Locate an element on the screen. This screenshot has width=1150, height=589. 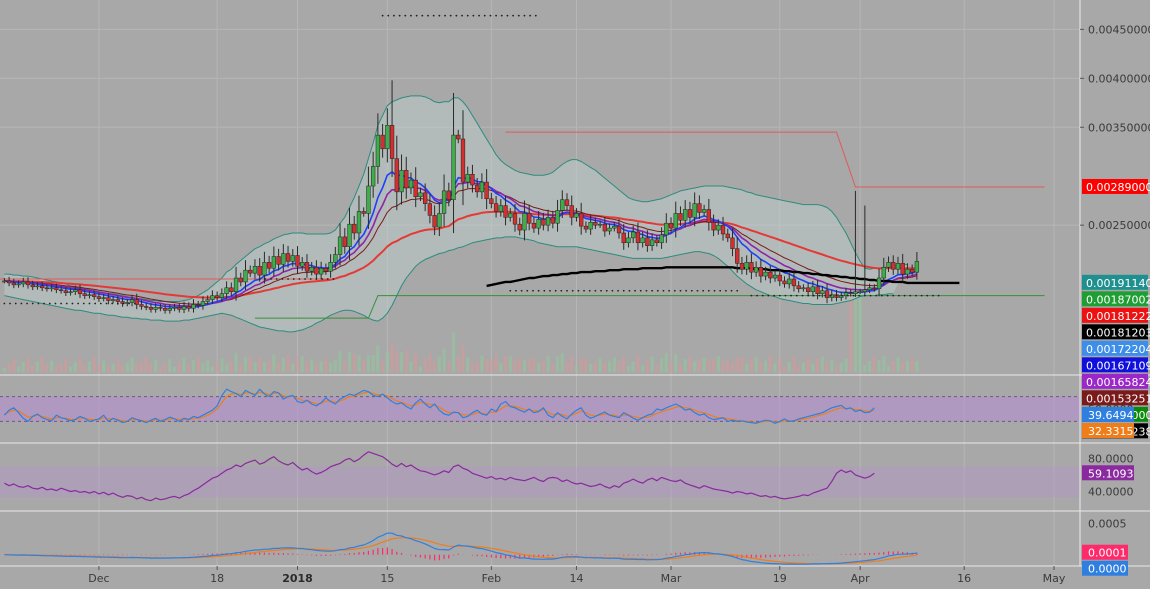
price-tag: 0.00181222 is located at coordinates (1116, 315).